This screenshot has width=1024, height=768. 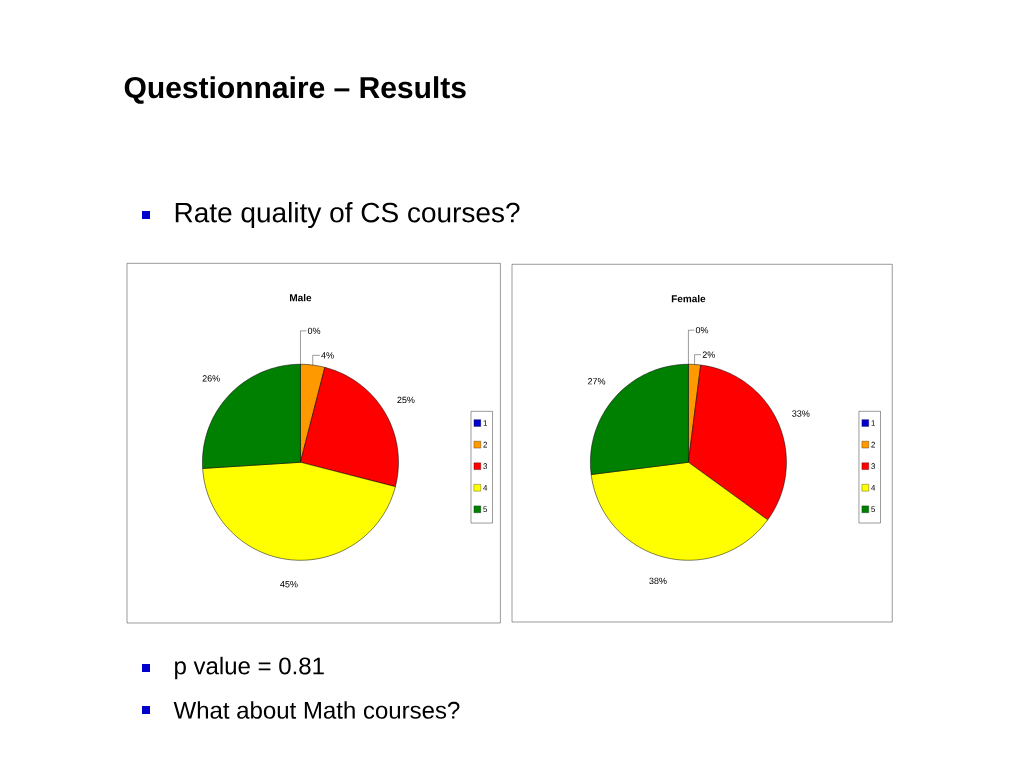 I want to click on data-label: 38%, so click(x=658, y=581).